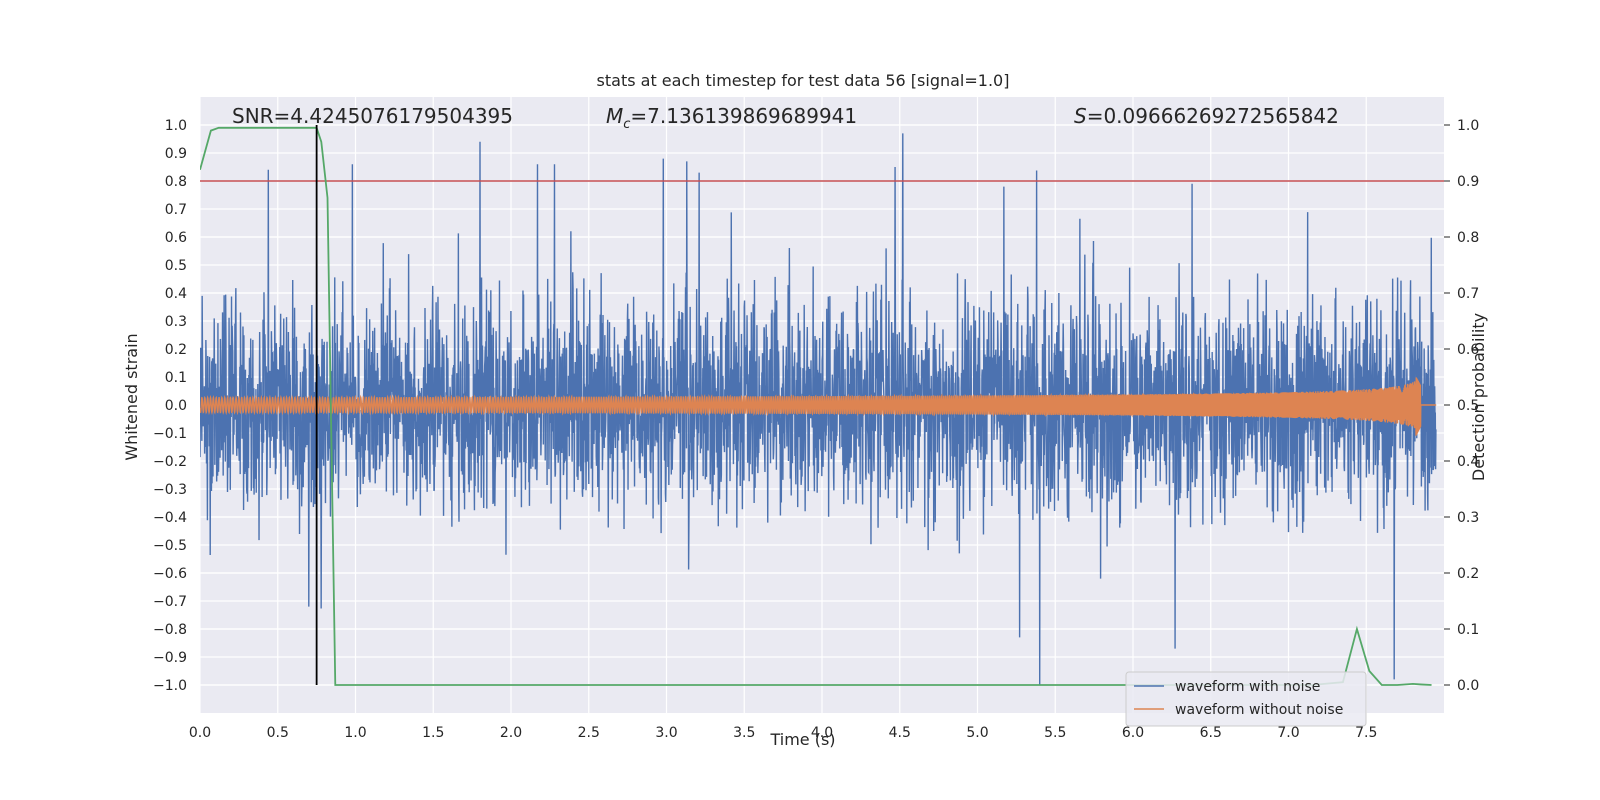 The height and width of the screenshot is (800, 1600). What do you see at coordinates (355, 733) in the screenshot?
I see `x-tick-label: 1.0` at bounding box center [355, 733].